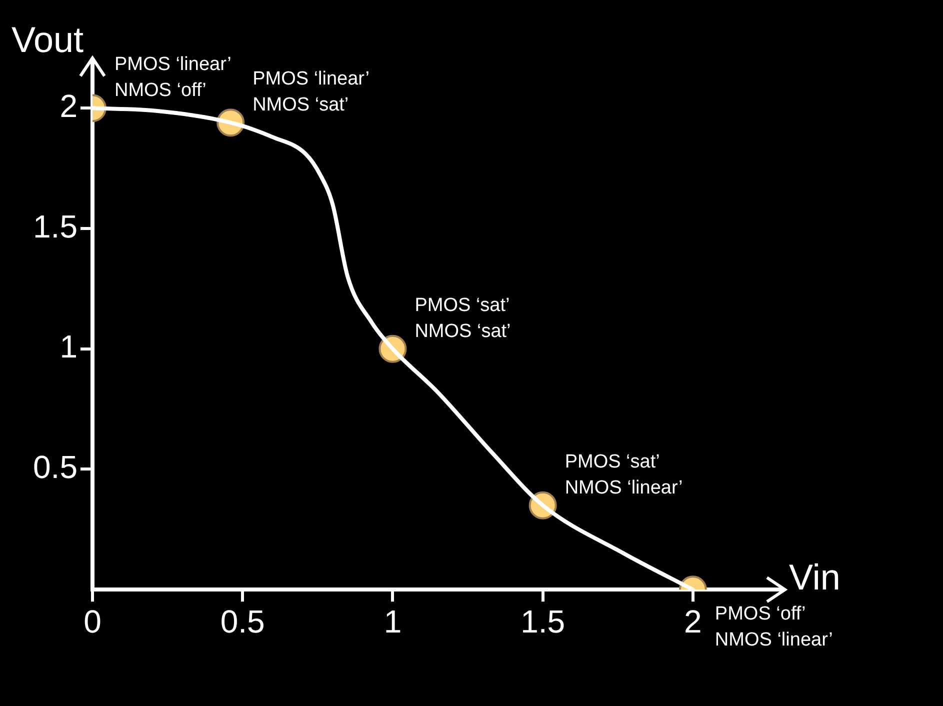 The width and height of the screenshot is (943, 706). Describe the element at coordinates (773, 627) in the screenshot. I see `annotation: PMOS ‘off’ NMOS ‘linear’` at that location.